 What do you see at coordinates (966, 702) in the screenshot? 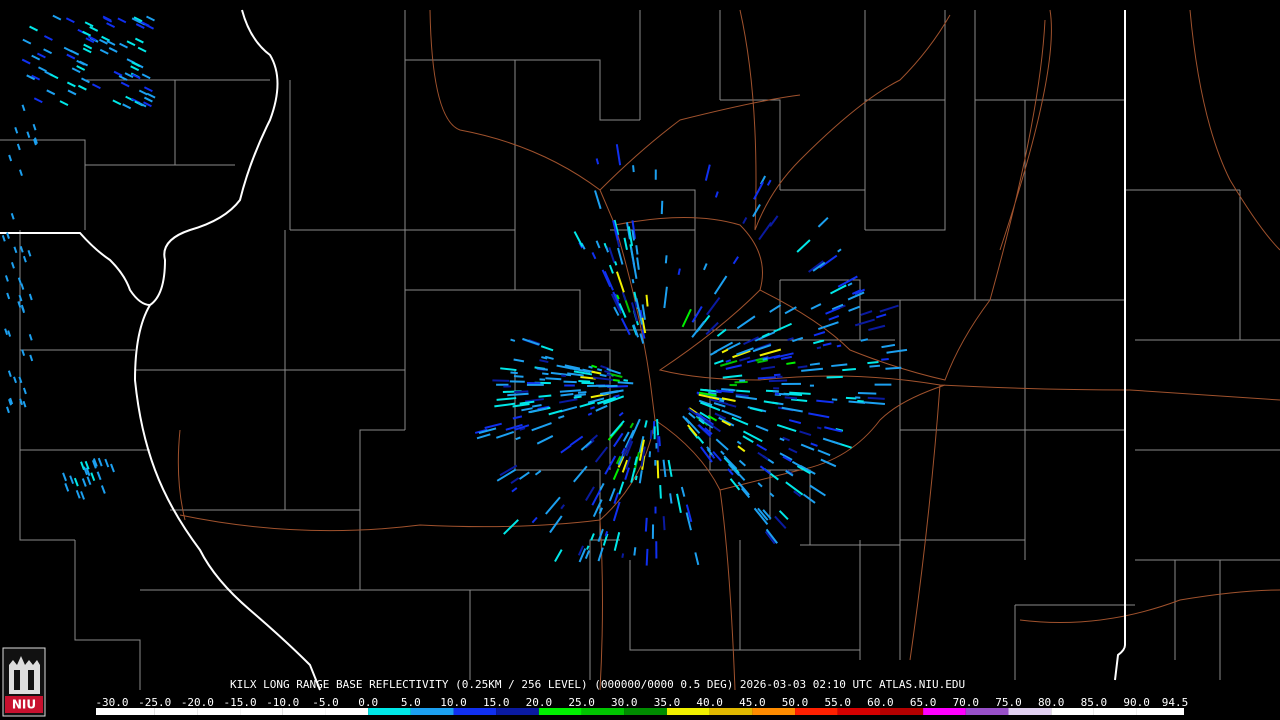
I see `colorbar-label: 70.0` at bounding box center [966, 702].